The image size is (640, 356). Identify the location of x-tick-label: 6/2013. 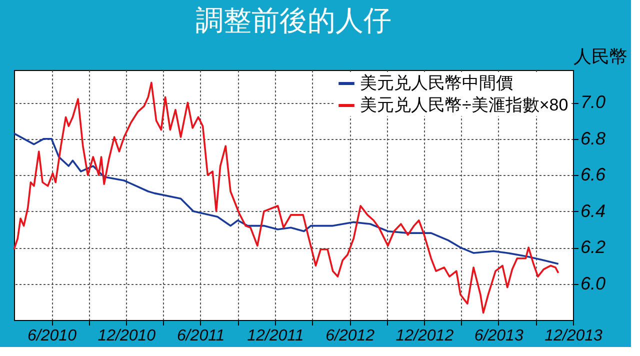
(499, 336).